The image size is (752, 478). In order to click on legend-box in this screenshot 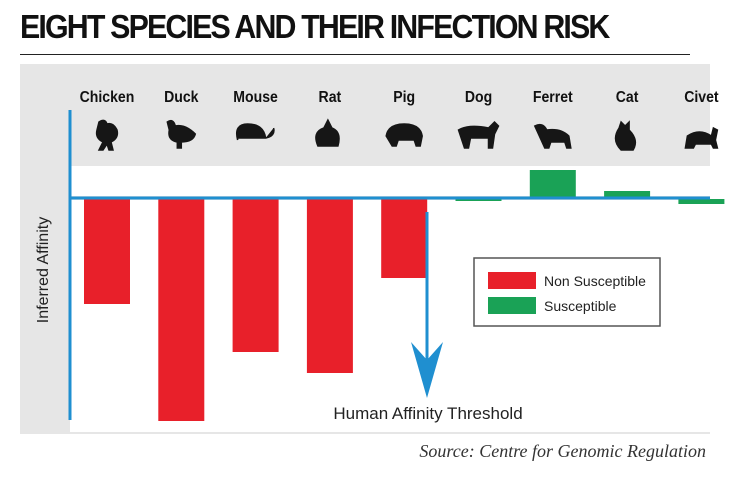, I will do `click(567, 292)`.